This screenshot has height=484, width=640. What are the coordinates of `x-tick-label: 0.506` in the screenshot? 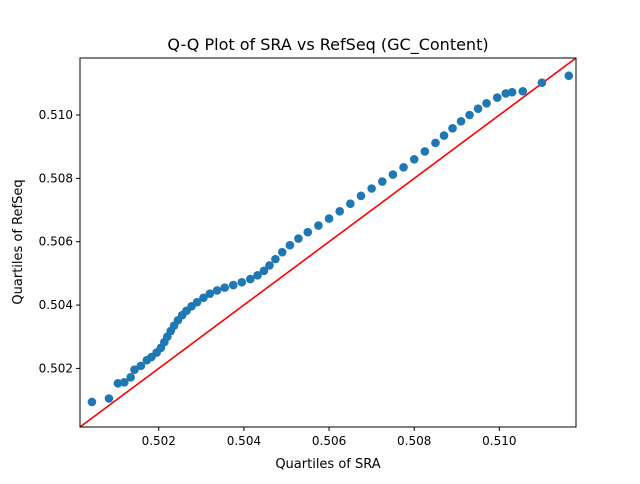 It's located at (329, 441).